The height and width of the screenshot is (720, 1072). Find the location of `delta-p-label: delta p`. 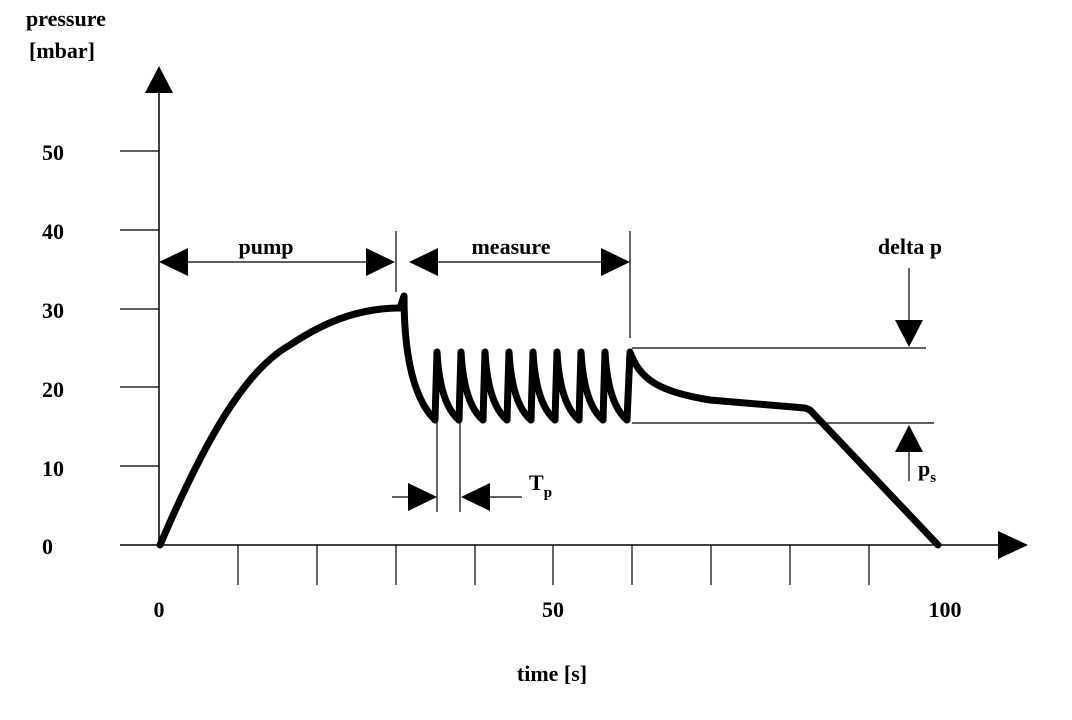

delta-p-label: delta p is located at coordinates (910, 246).